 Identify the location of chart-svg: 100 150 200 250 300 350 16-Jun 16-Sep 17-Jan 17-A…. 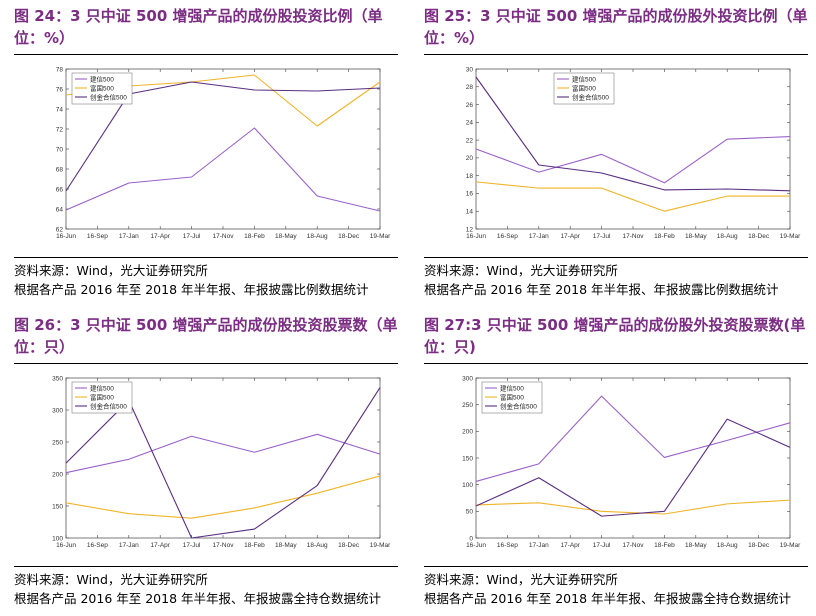
(221, 462).